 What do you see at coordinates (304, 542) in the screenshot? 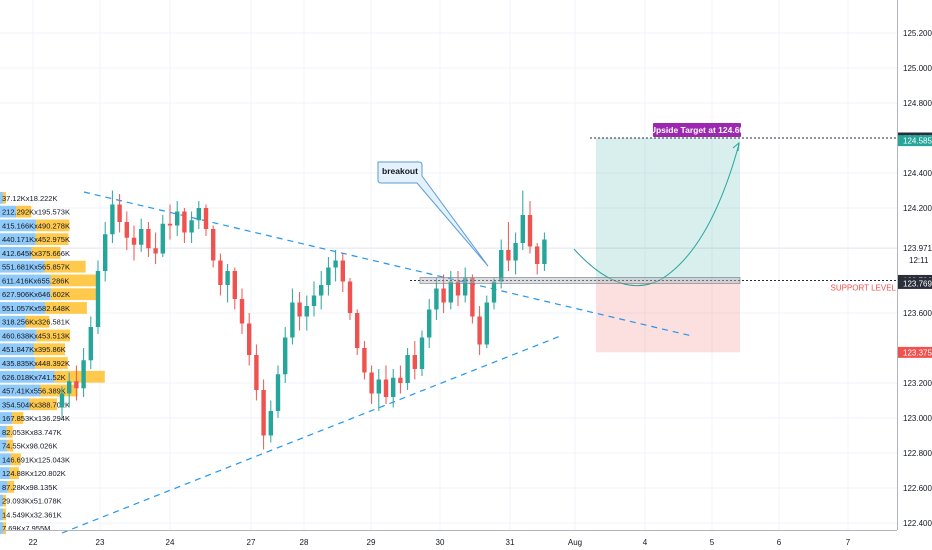
I see `time-tick-label: 28` at bounding box center [304, 542].